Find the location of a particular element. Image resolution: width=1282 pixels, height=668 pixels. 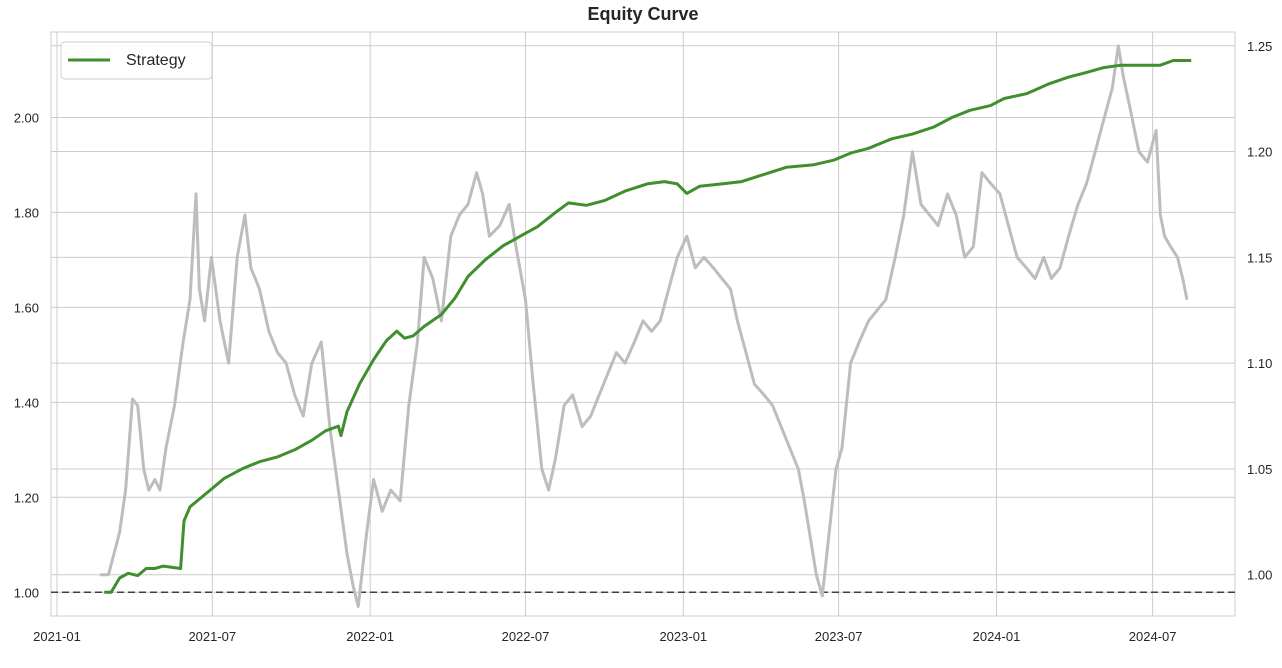

x-tick-label: 2024-01 is located at coordinates (997, 636).